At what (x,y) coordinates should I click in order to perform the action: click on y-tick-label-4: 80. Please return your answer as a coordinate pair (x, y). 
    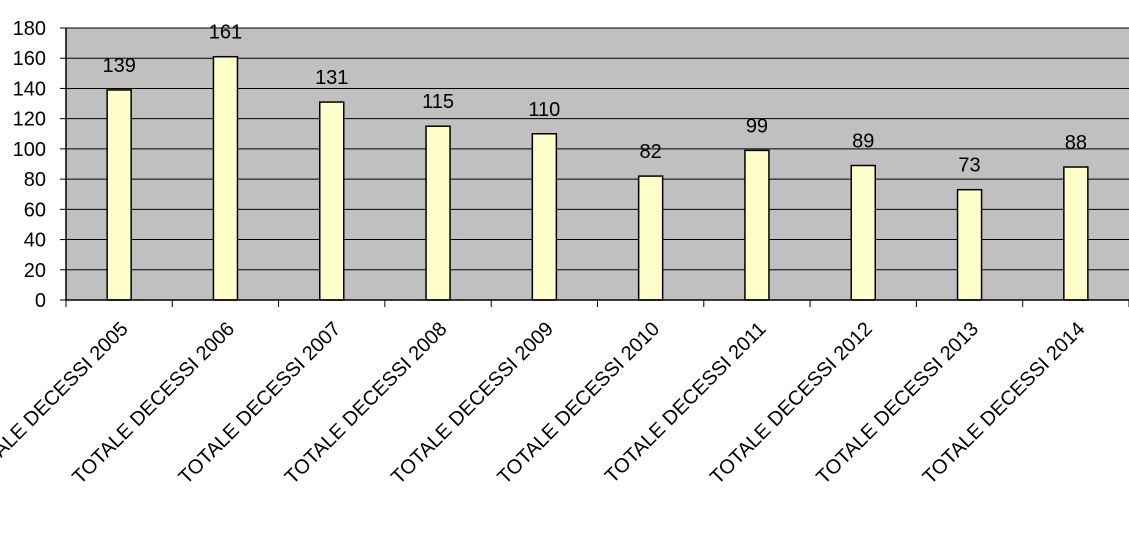
    Looking at the image, I should click on (35, 180).